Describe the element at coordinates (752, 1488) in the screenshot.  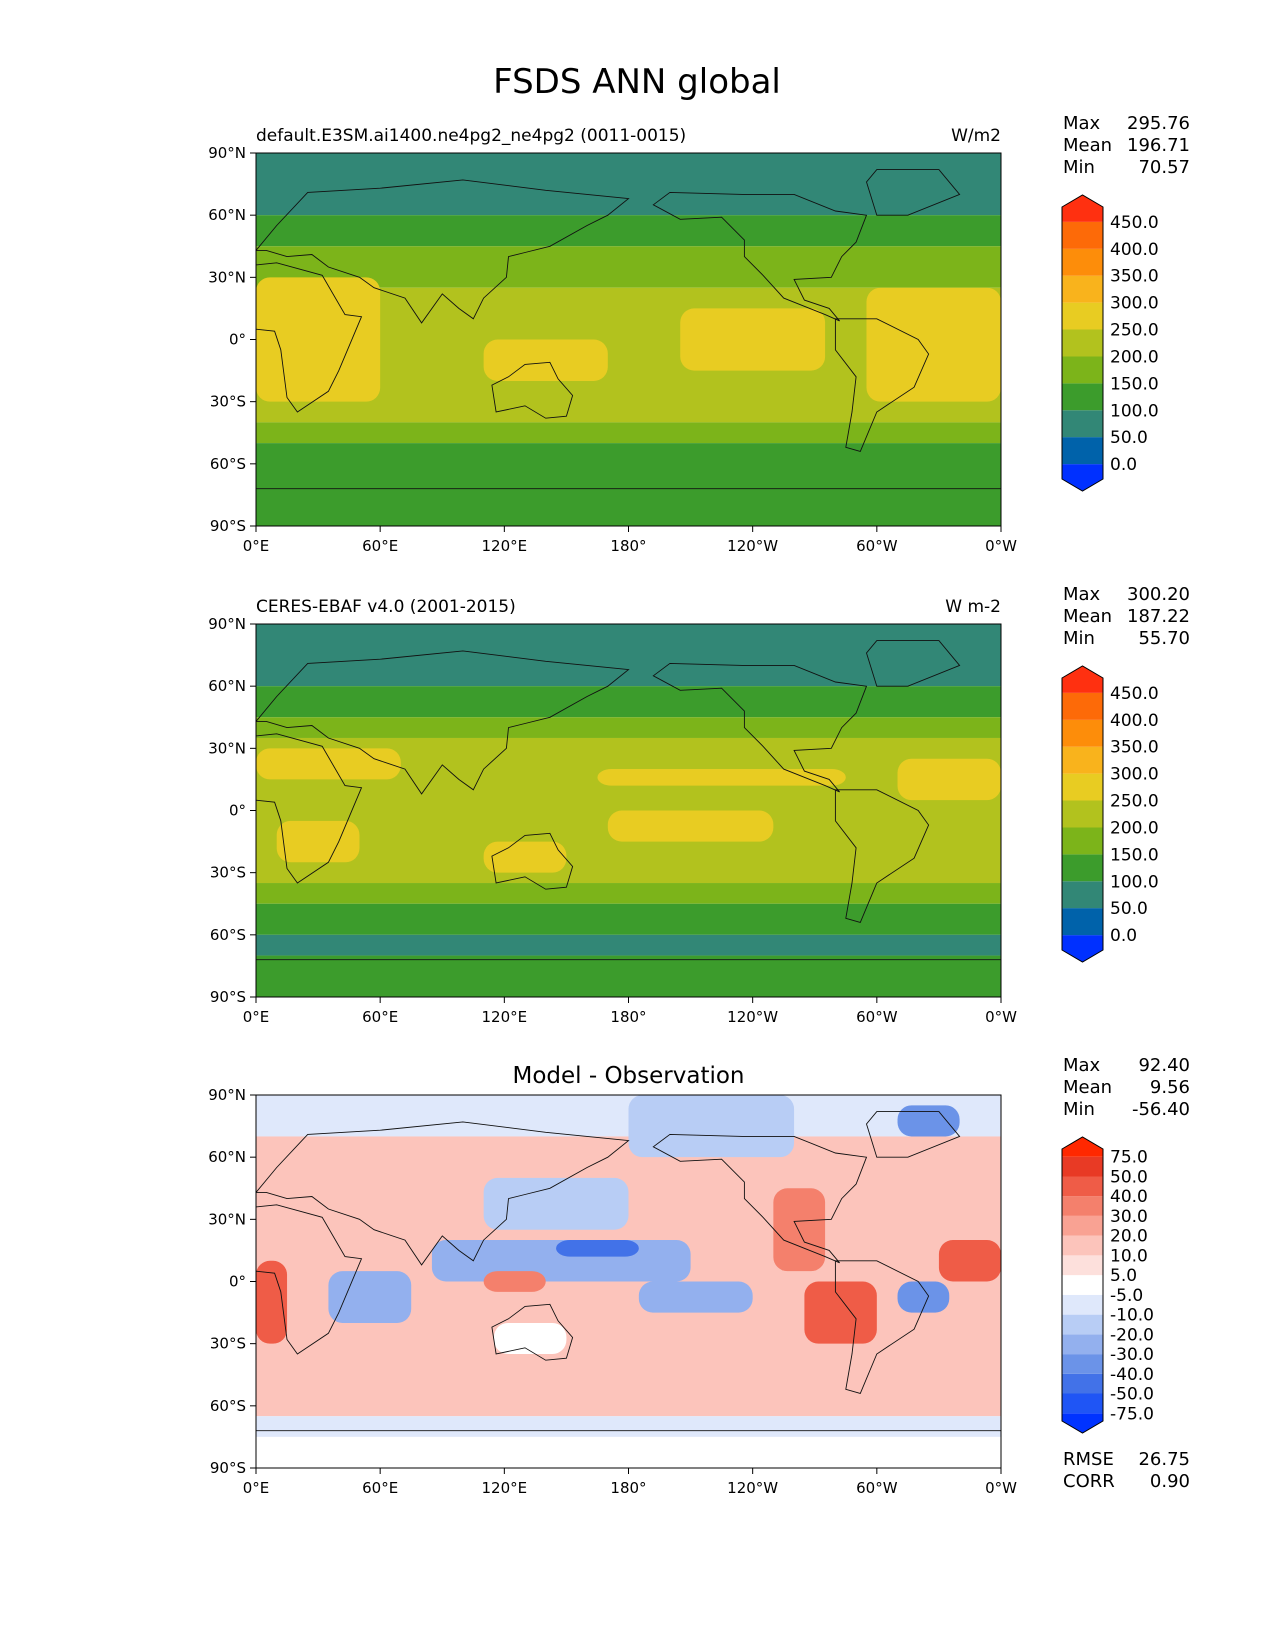
I see `x-tick-label: 120°W` at that location.